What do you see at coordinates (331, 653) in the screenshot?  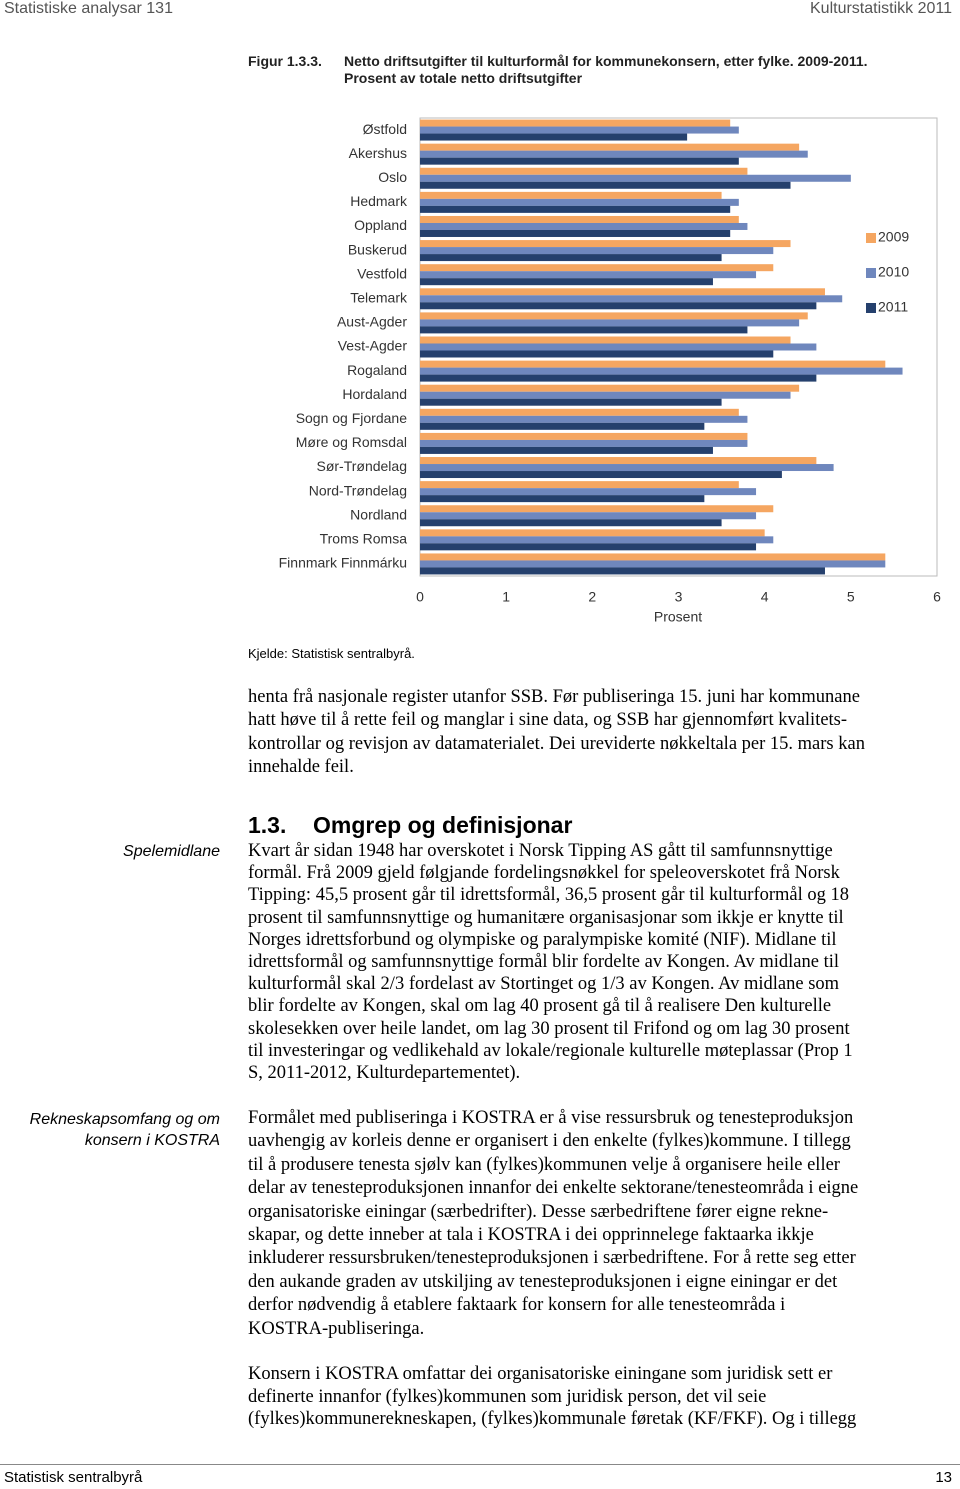 I see `figure-source: Kjelde: Statistisk sentralbyrå.` at bounding box center [331, 653].